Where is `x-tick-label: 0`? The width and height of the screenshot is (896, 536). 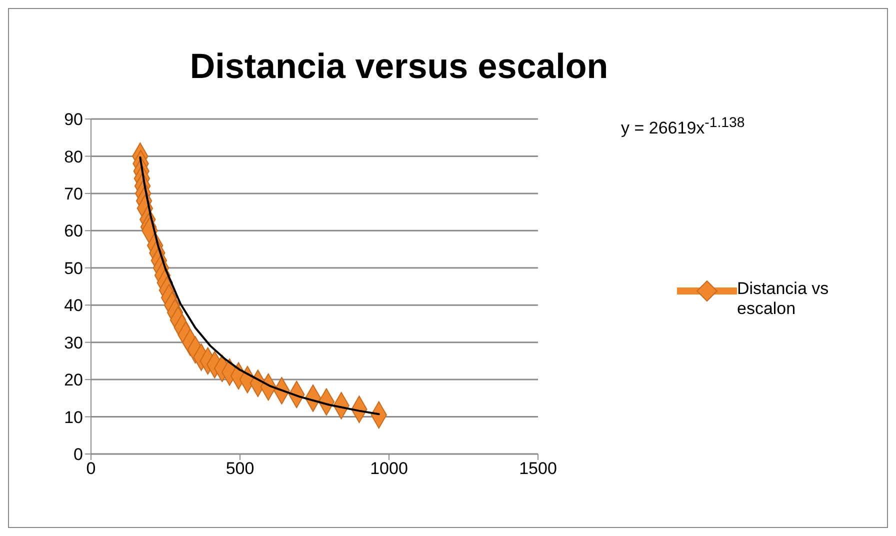 x-tick-label: 0 is located at coordinates (91, 468).